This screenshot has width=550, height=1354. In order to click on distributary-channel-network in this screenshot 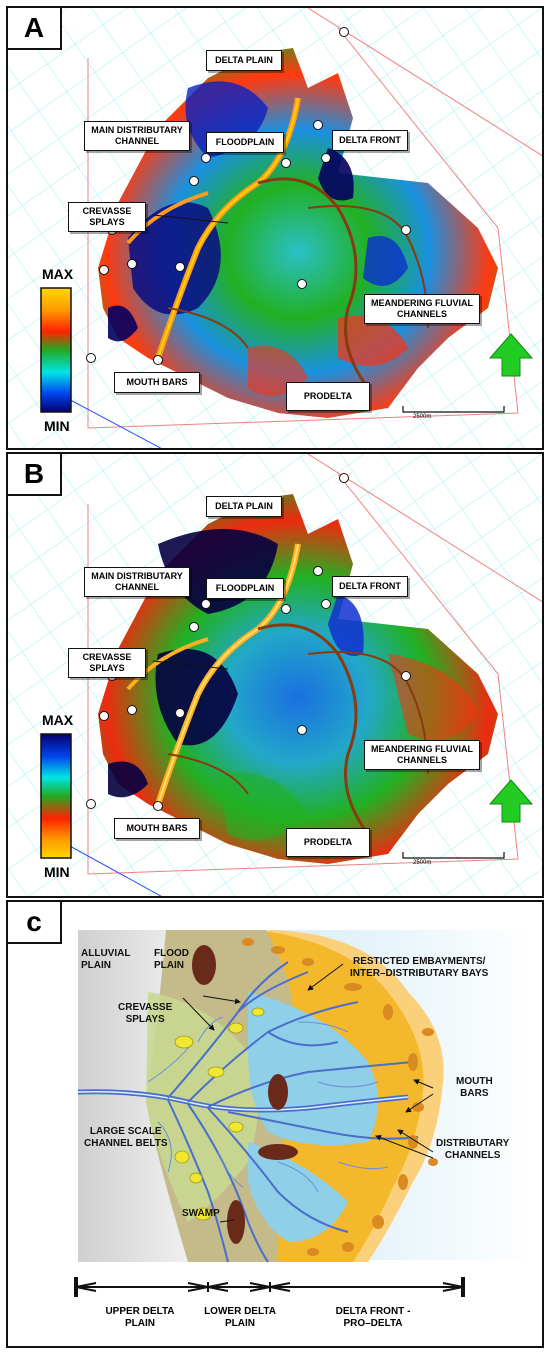, I will do `click(293, 1112)`.